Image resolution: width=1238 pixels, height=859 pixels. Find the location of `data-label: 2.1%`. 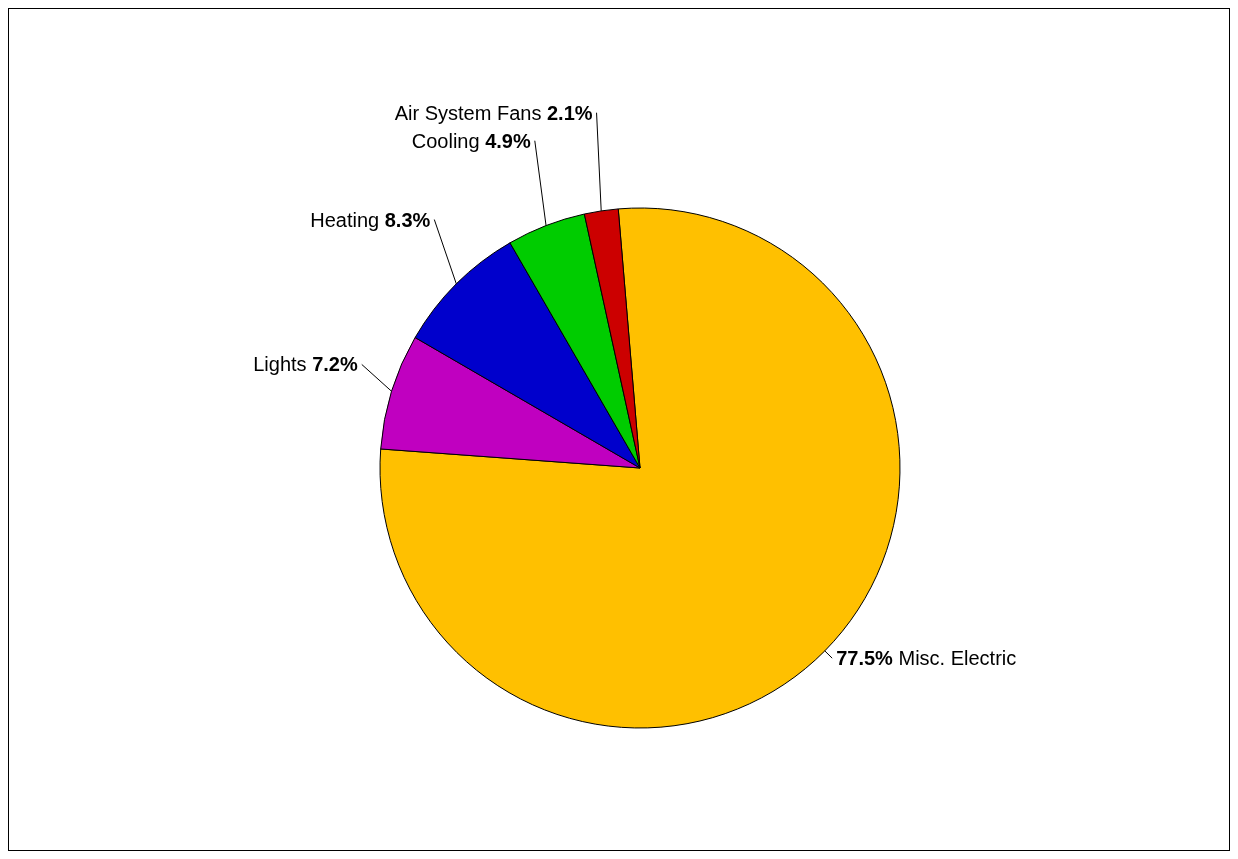

data-label: 2.1% is located at coordinates (569, 112).